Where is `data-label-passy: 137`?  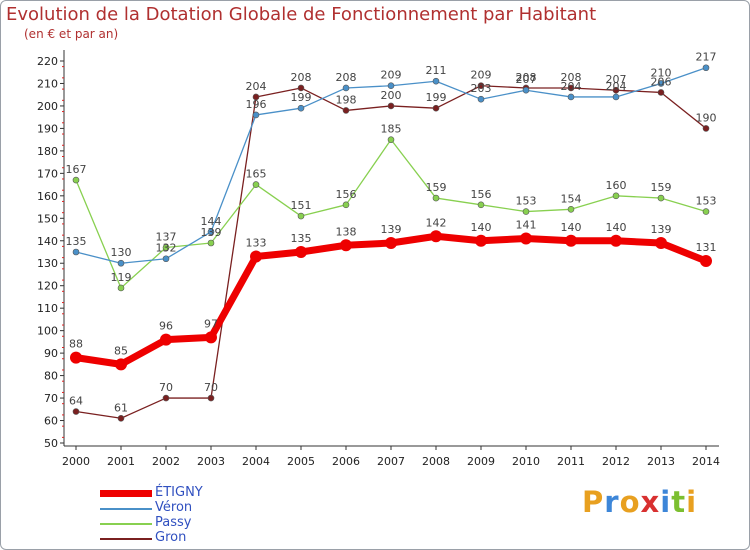 data-label-passy: 137 is located at coordinates (166, 237).